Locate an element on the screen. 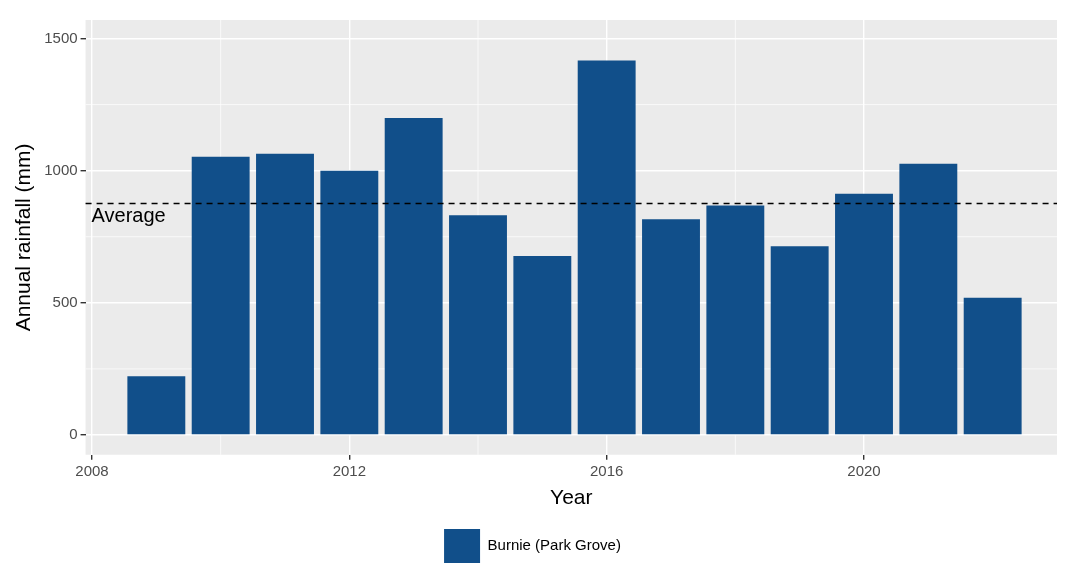 This screenshot has width=1065, height=581. y-tick-label: 1000 is located at coordinates (61, 169).